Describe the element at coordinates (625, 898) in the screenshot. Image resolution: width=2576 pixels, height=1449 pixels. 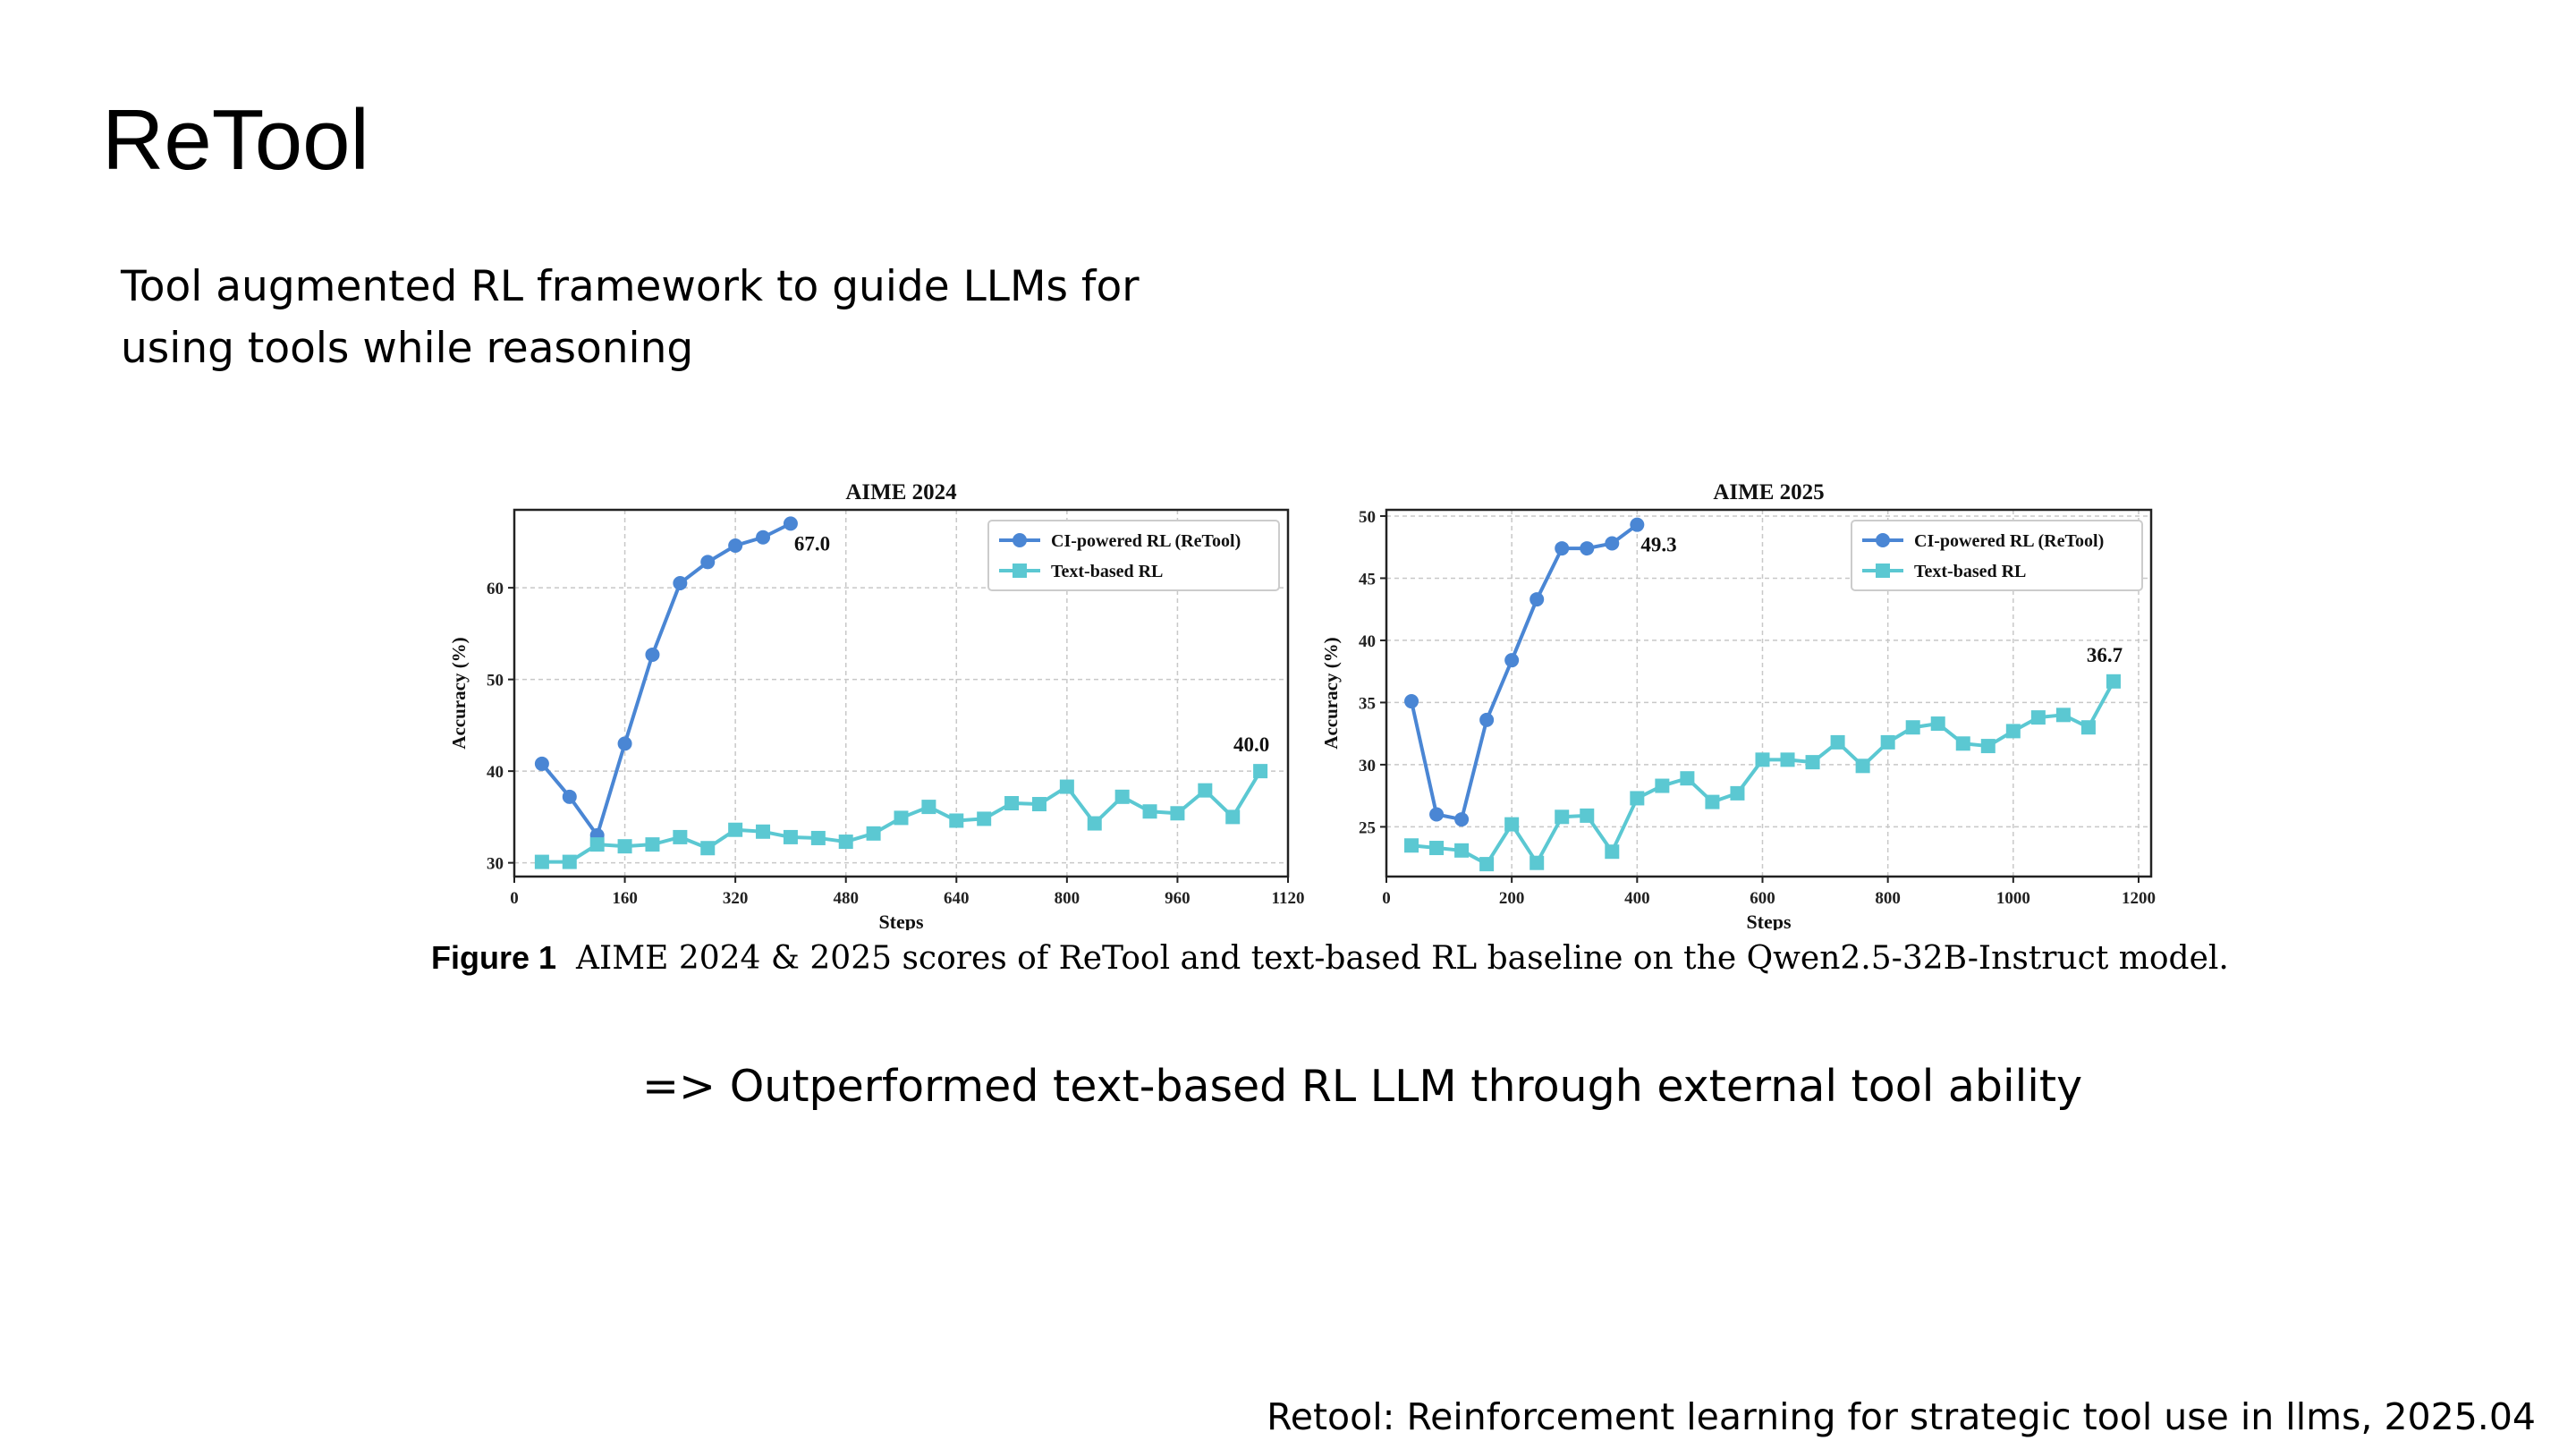
I see `x-tick-label: 160` at that location.